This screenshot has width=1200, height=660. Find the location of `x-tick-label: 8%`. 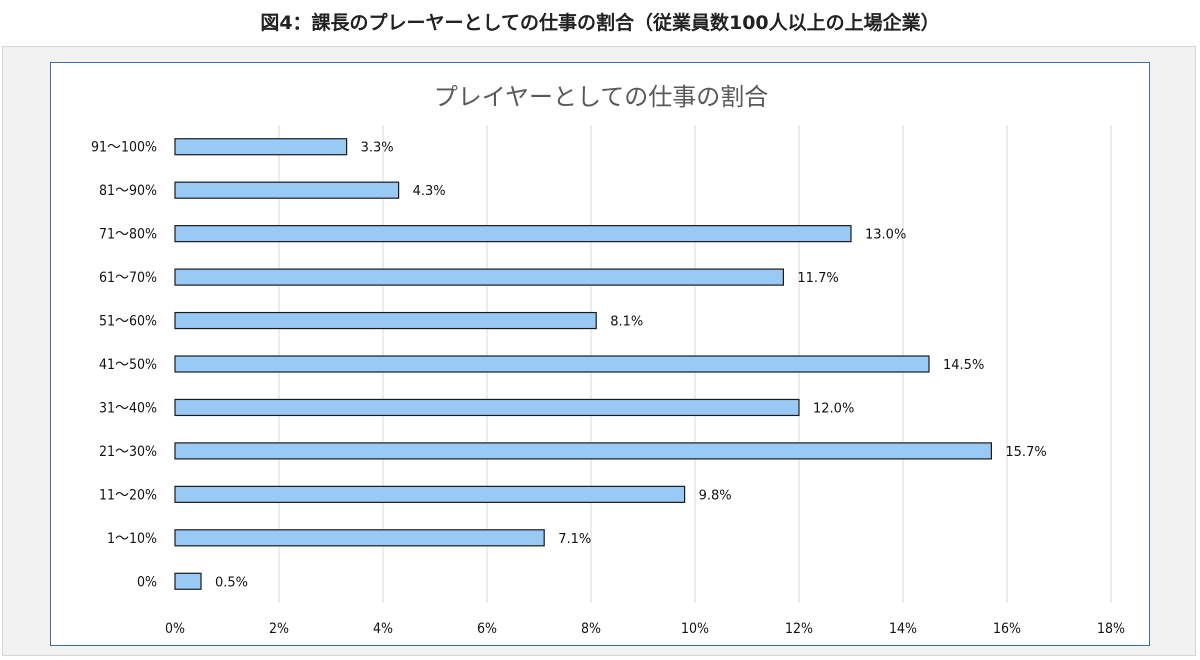

x-tick-label: 8% is located at coordinates (591, 629).